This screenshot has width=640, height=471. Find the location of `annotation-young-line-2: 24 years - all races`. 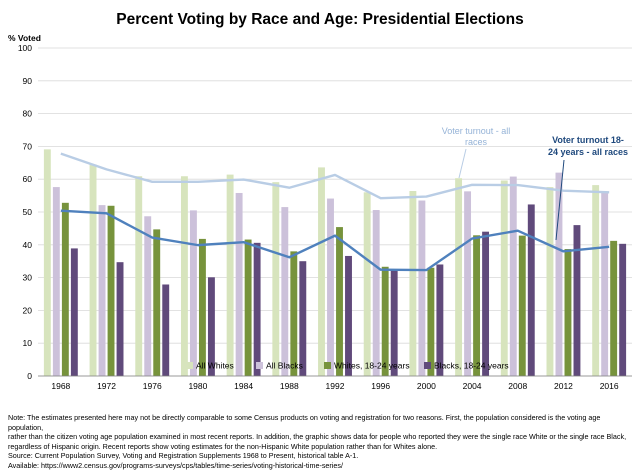

annotation-young-line-2: 24 years - all races is located at coordinates (588, 152).